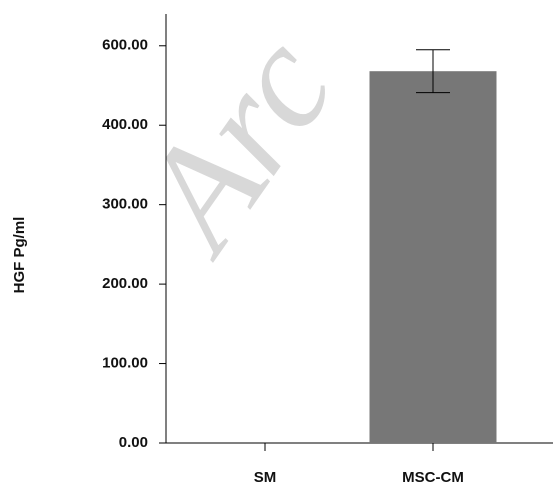 Image resolution: width=553 pixels, height=488 pixels. I want to click on y-tick-label: 200.00, so click(125, 283).